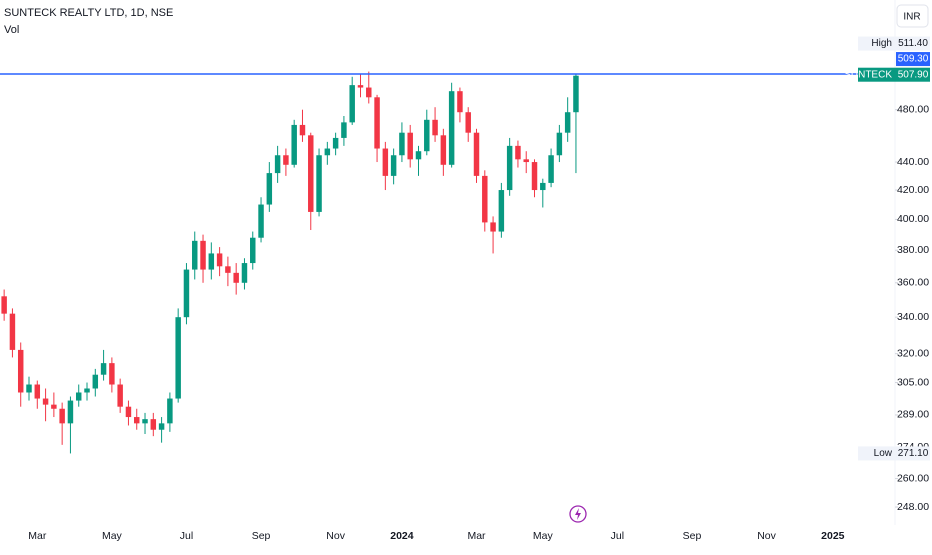 The image size is (932, 555). I want to click on y-tick-label: 360.00, so click(913, 283).